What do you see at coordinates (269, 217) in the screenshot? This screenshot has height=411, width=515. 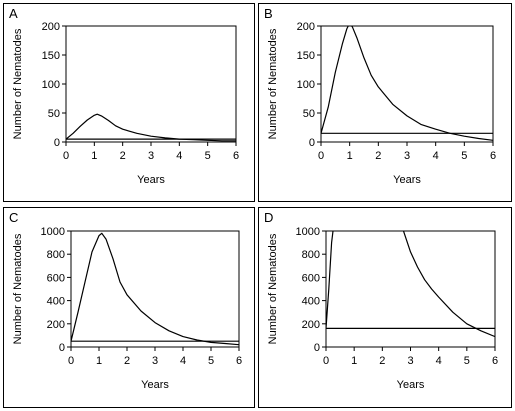 I see `panel-label: D` at bounding box center [269, 217].